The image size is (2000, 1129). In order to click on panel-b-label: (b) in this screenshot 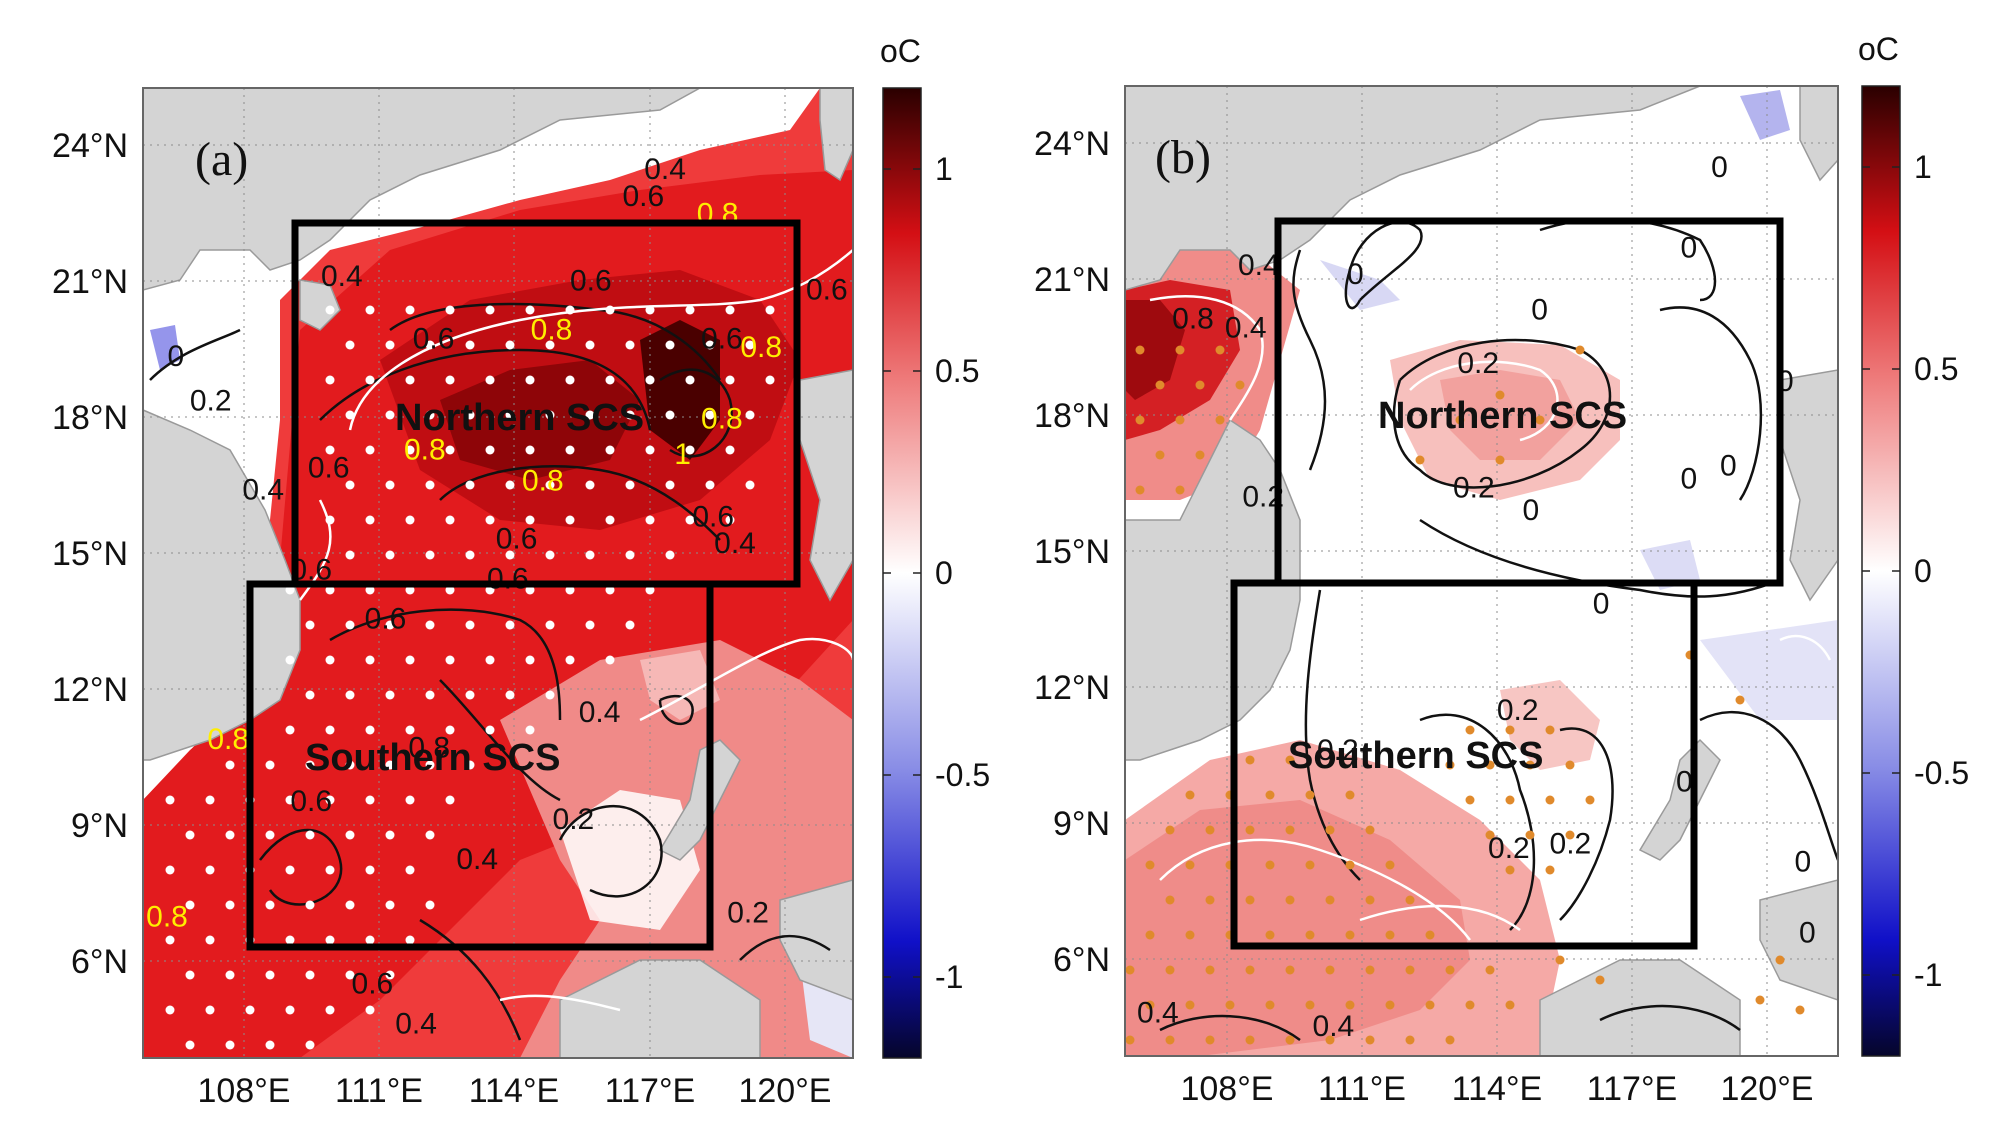, I will do `click(1183, 157)`.